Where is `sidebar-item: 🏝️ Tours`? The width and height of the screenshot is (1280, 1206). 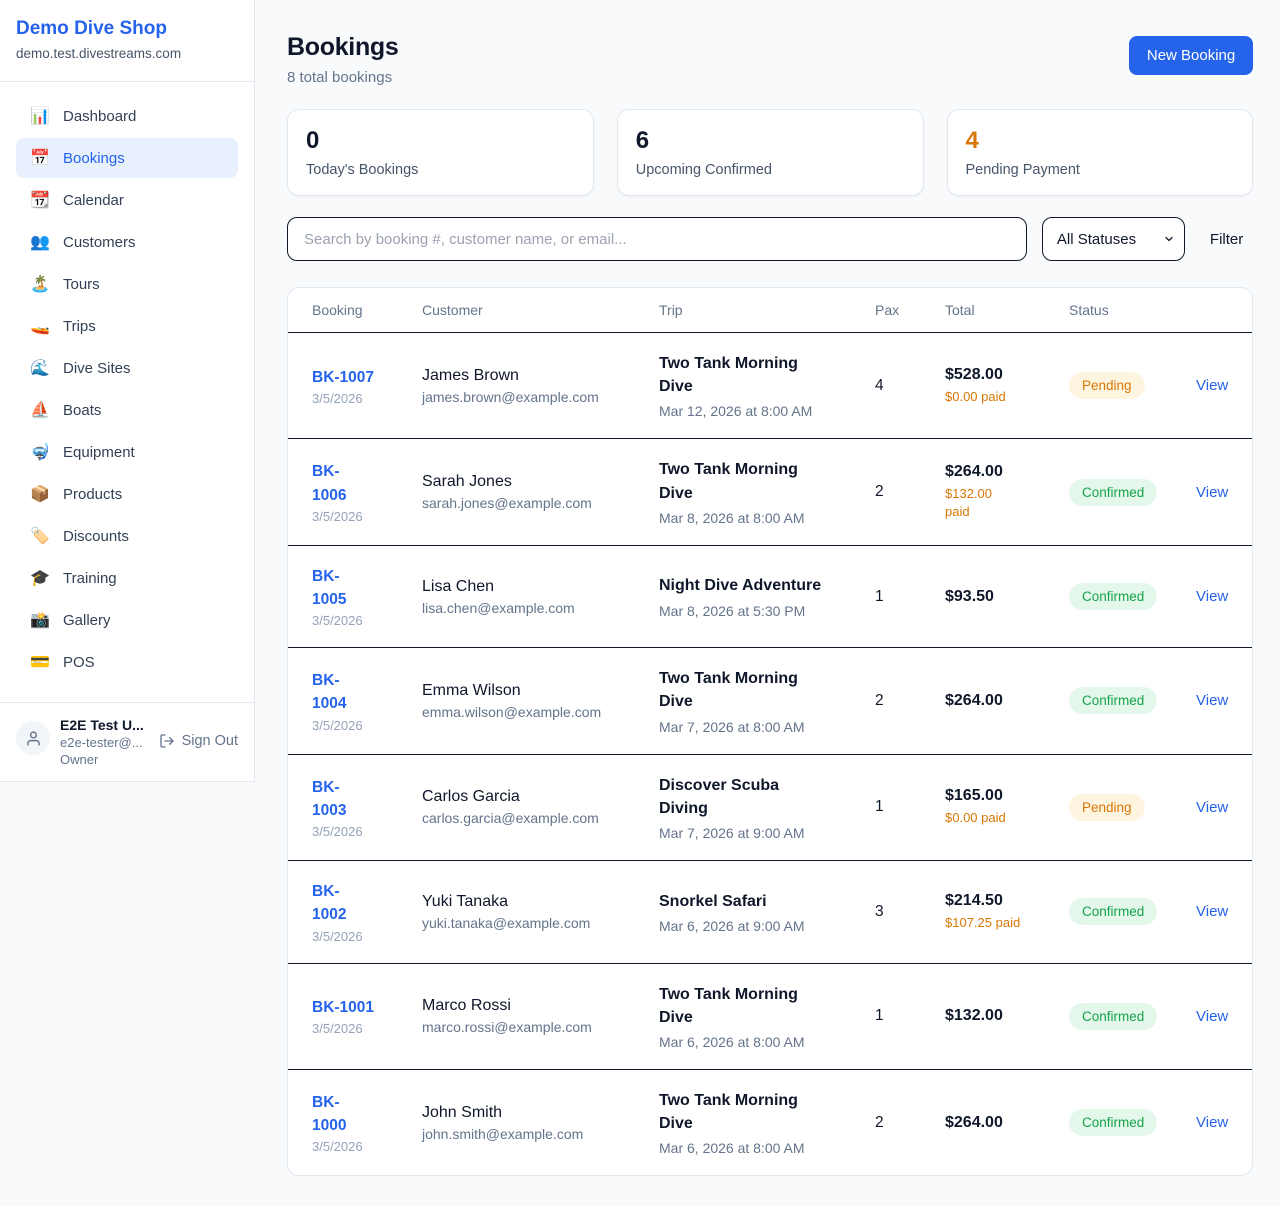
sidebar-item: 🏝️ Tours is located at coordinates (127, 284).